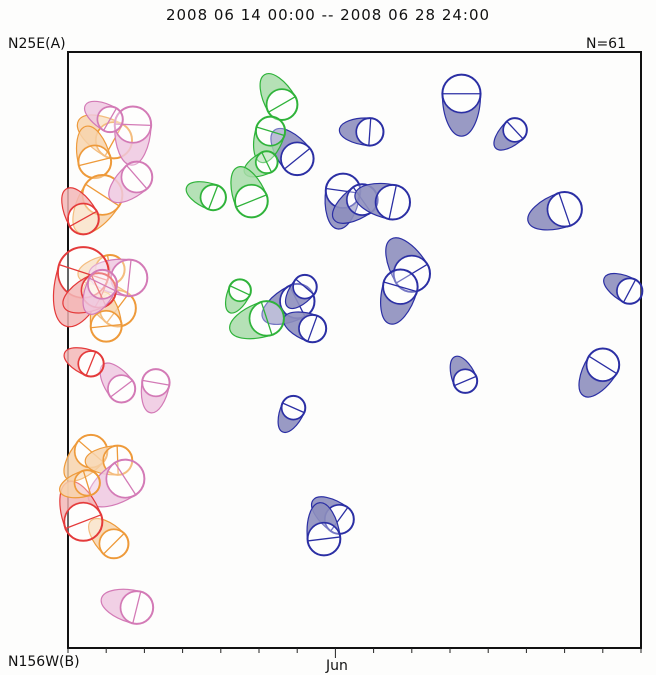 The width and height of the screenshot is (656, 675). Describe the element at coordinates (354, 653) in the screenshot. I see `tick-marks` at that location.